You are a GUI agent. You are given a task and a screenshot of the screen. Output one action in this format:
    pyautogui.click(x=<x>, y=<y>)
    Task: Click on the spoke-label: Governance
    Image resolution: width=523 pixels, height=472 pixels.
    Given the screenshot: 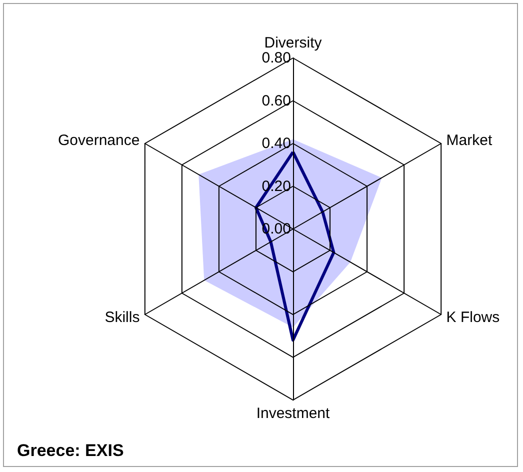 What is the action you would take?
    pyautogui.click(x=99, y=140)
    